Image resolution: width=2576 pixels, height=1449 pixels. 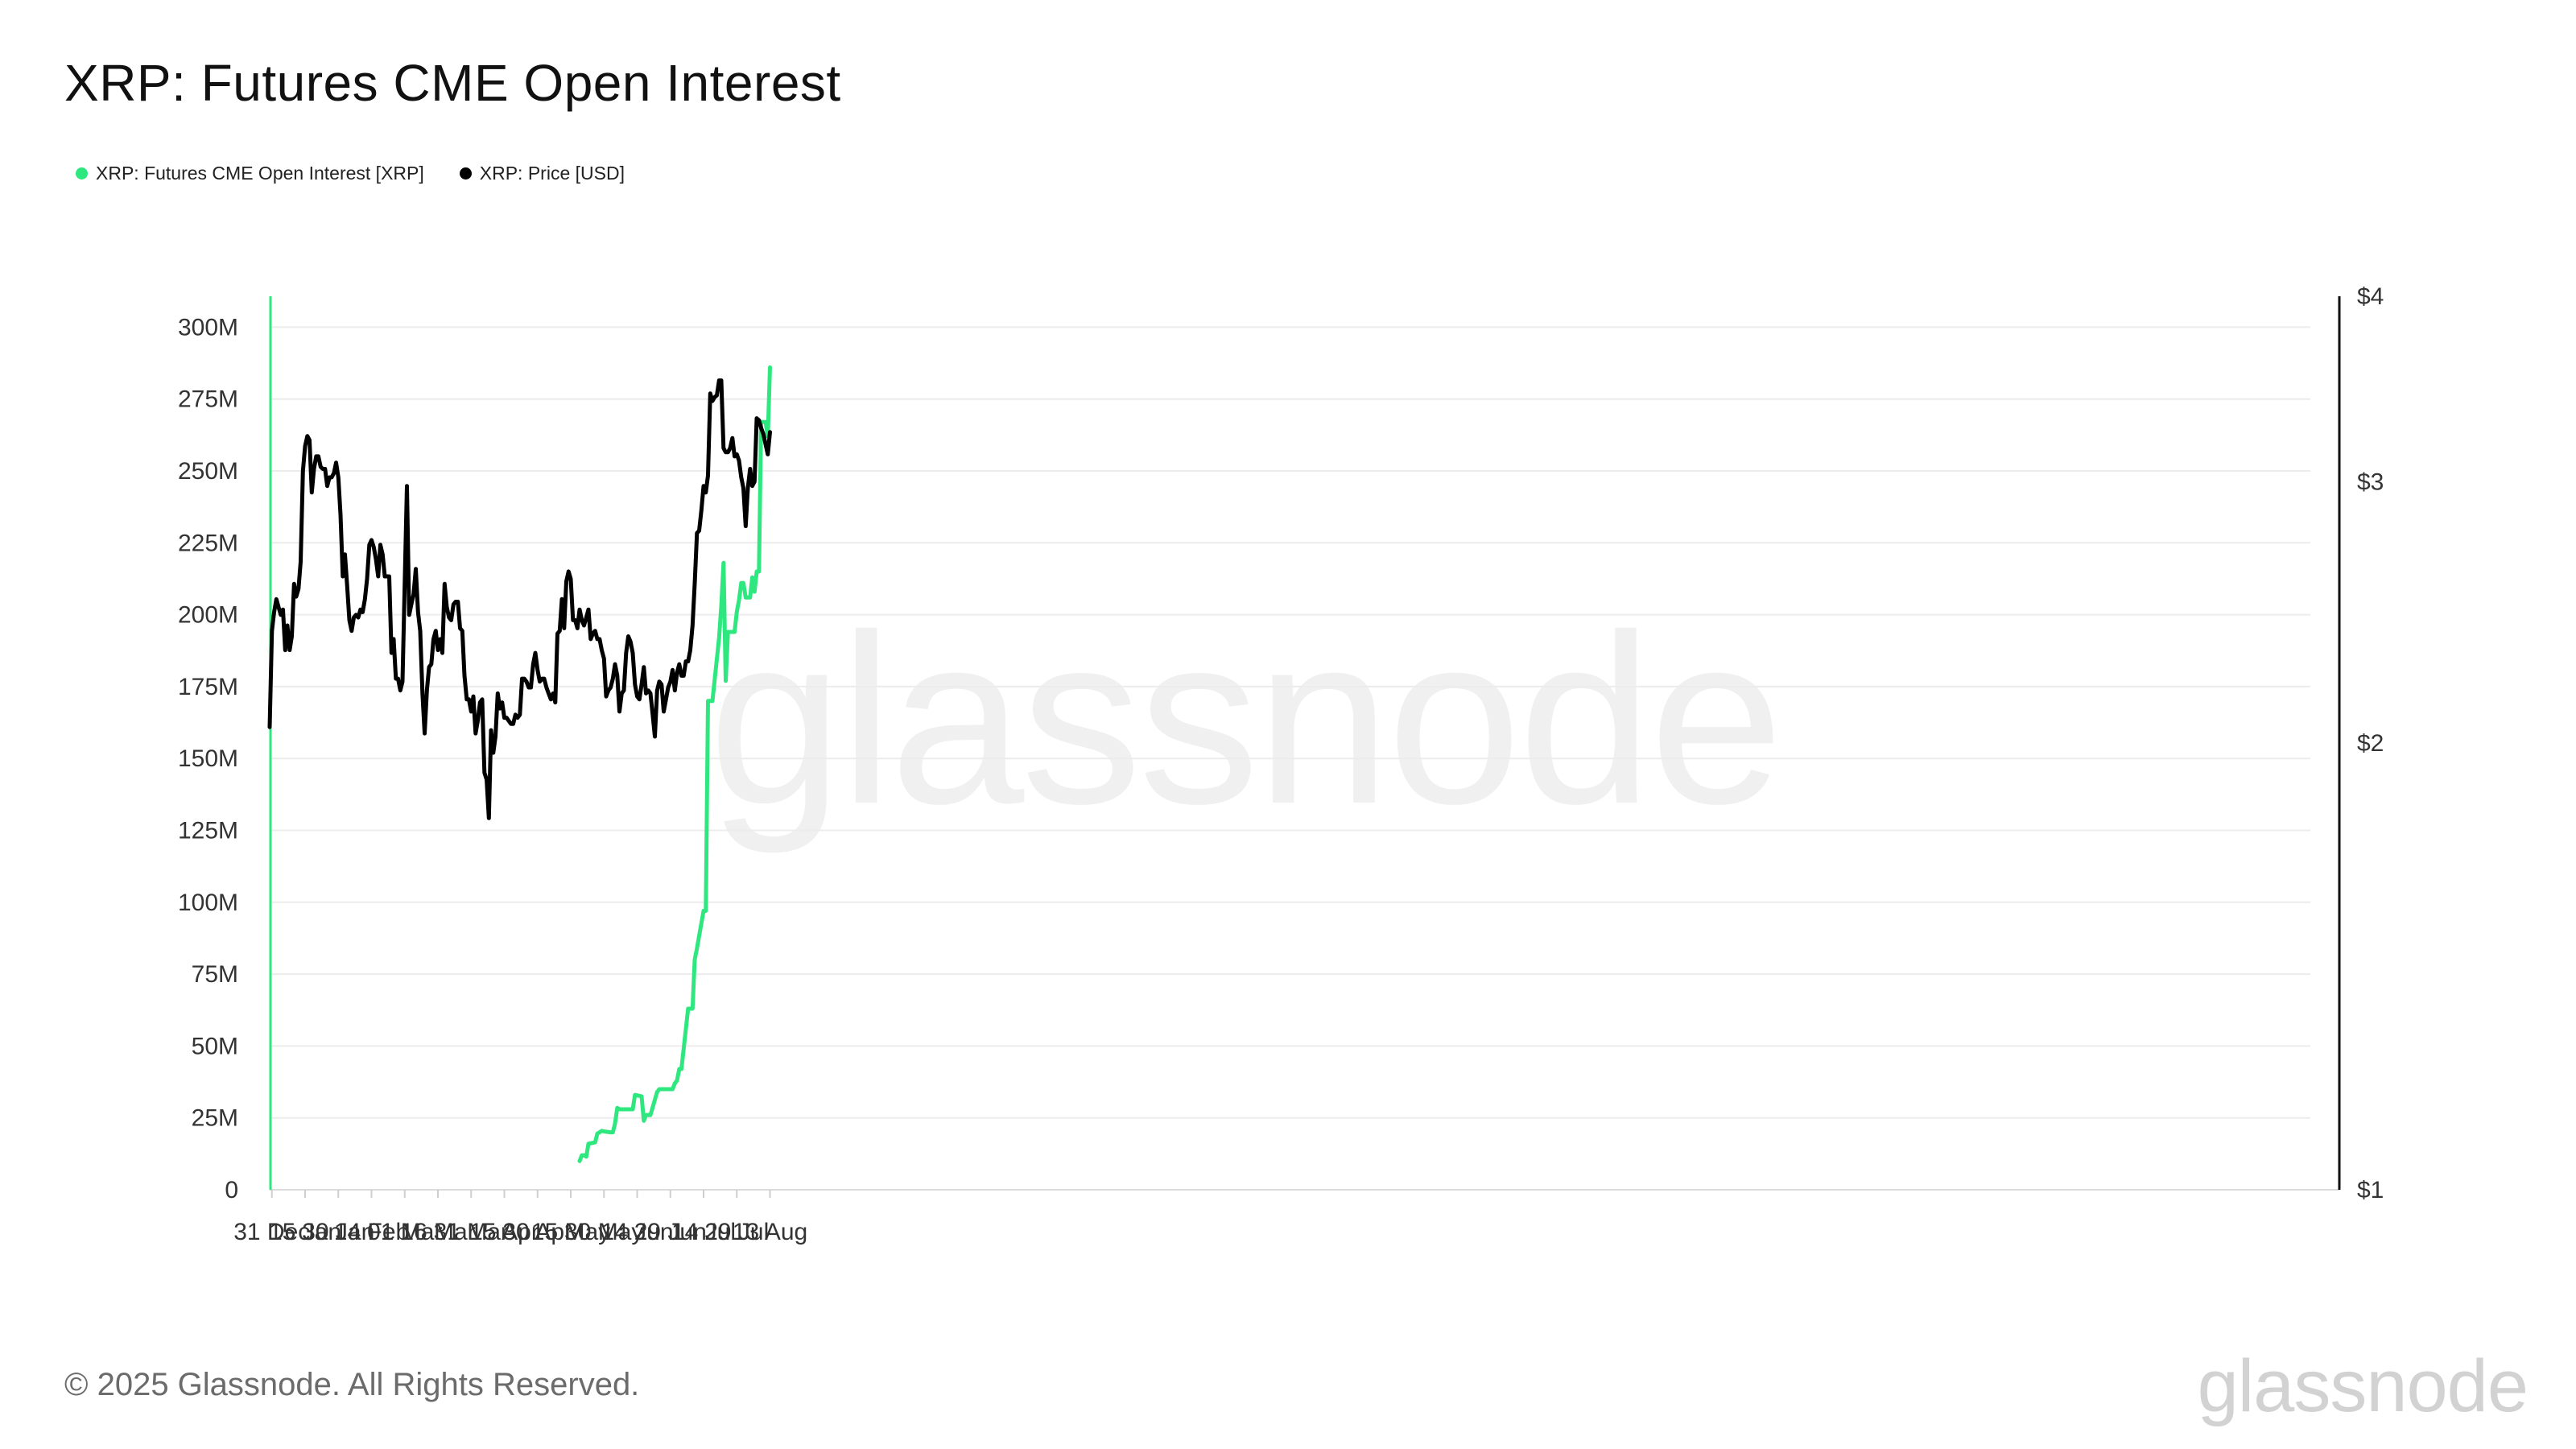 I want to click on legend-dot-open-interest, so click(x=82, y=173).